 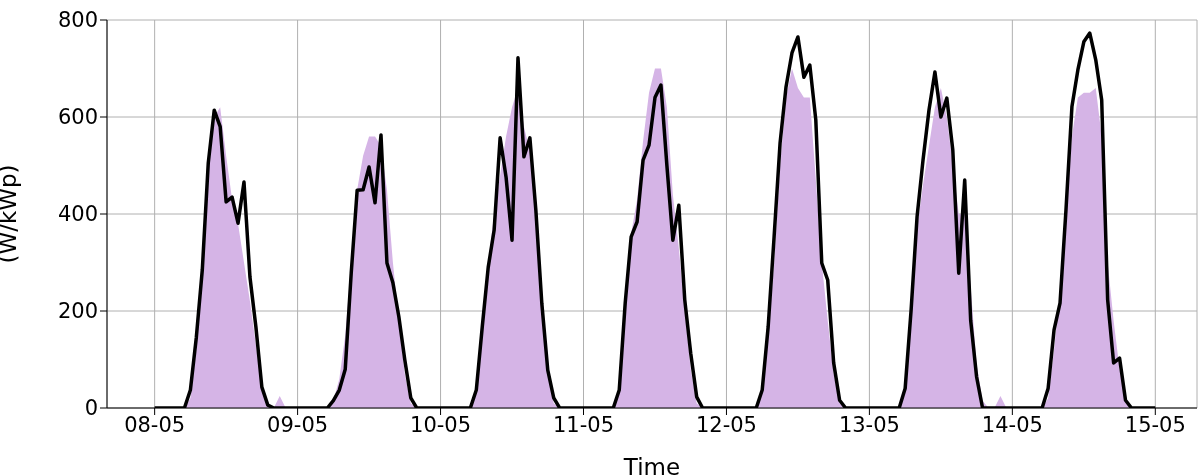 What do you see at coordinates (441, 424) in the screenshot?
I see `x-tick-label: 10-05` at bounding box center [441, 424].